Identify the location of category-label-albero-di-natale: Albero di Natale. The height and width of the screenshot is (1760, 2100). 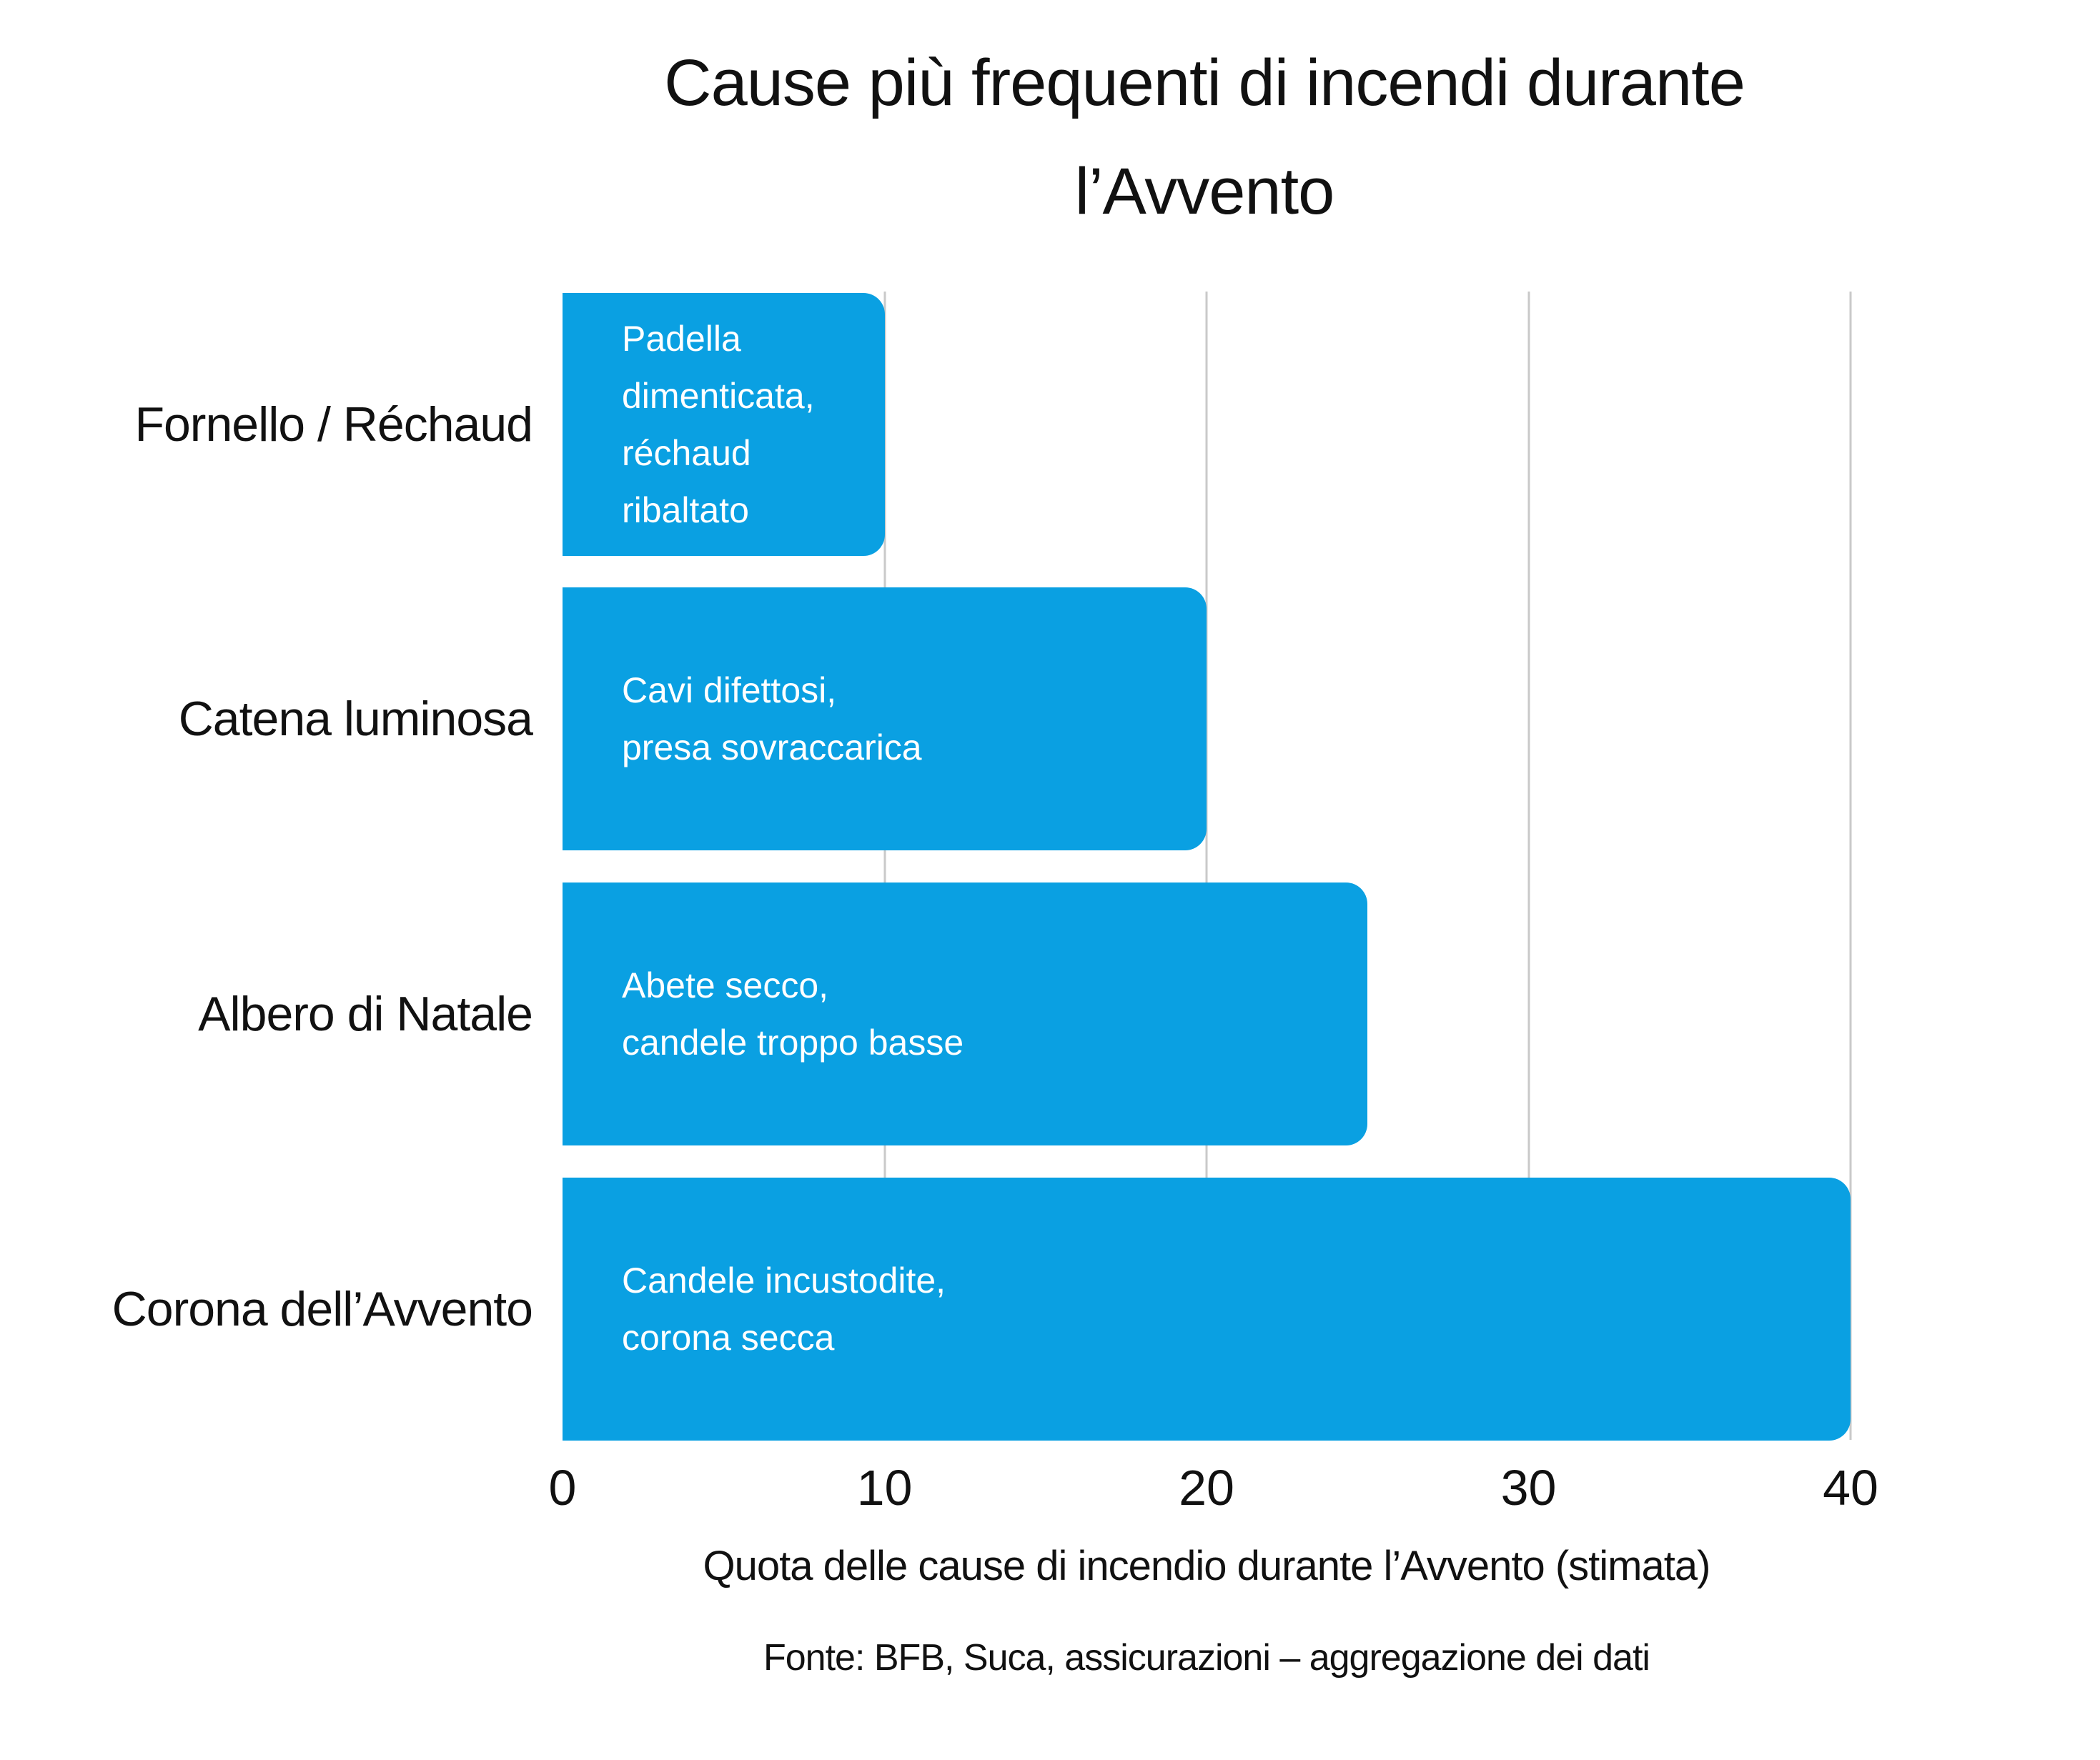
(365, 1014).